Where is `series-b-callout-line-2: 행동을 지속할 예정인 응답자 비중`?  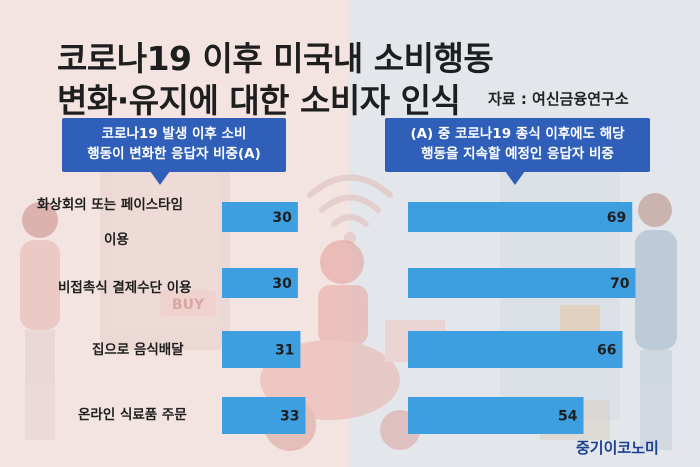
series-b-callout-line-2: 행동을 지속할 예정인 응답자 비중 is located at coordinates (517, 154).